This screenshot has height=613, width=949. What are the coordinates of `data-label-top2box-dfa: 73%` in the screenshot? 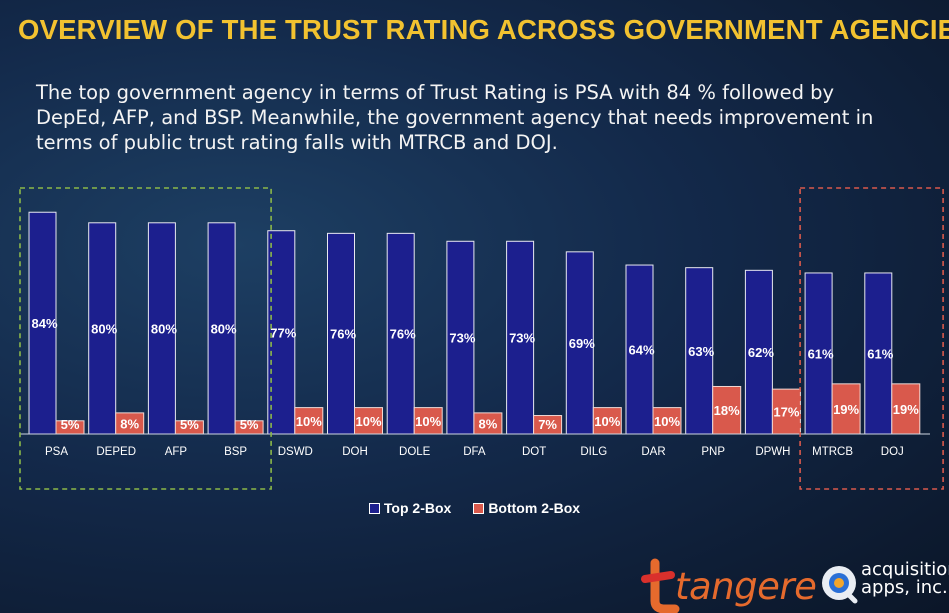 It's located at (462, 338).